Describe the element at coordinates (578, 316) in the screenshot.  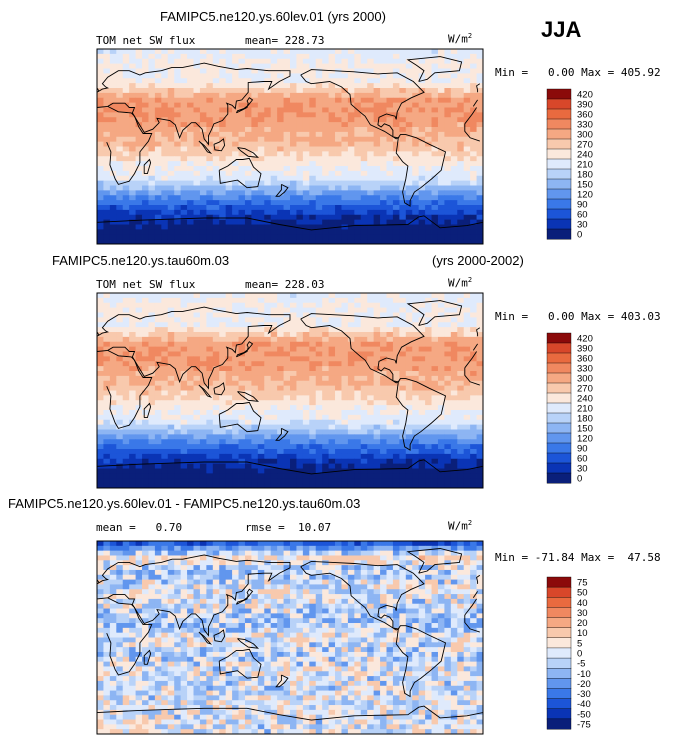
I see `panel-2-minmax: Min = 0.00 Max = 403.03` at that location.